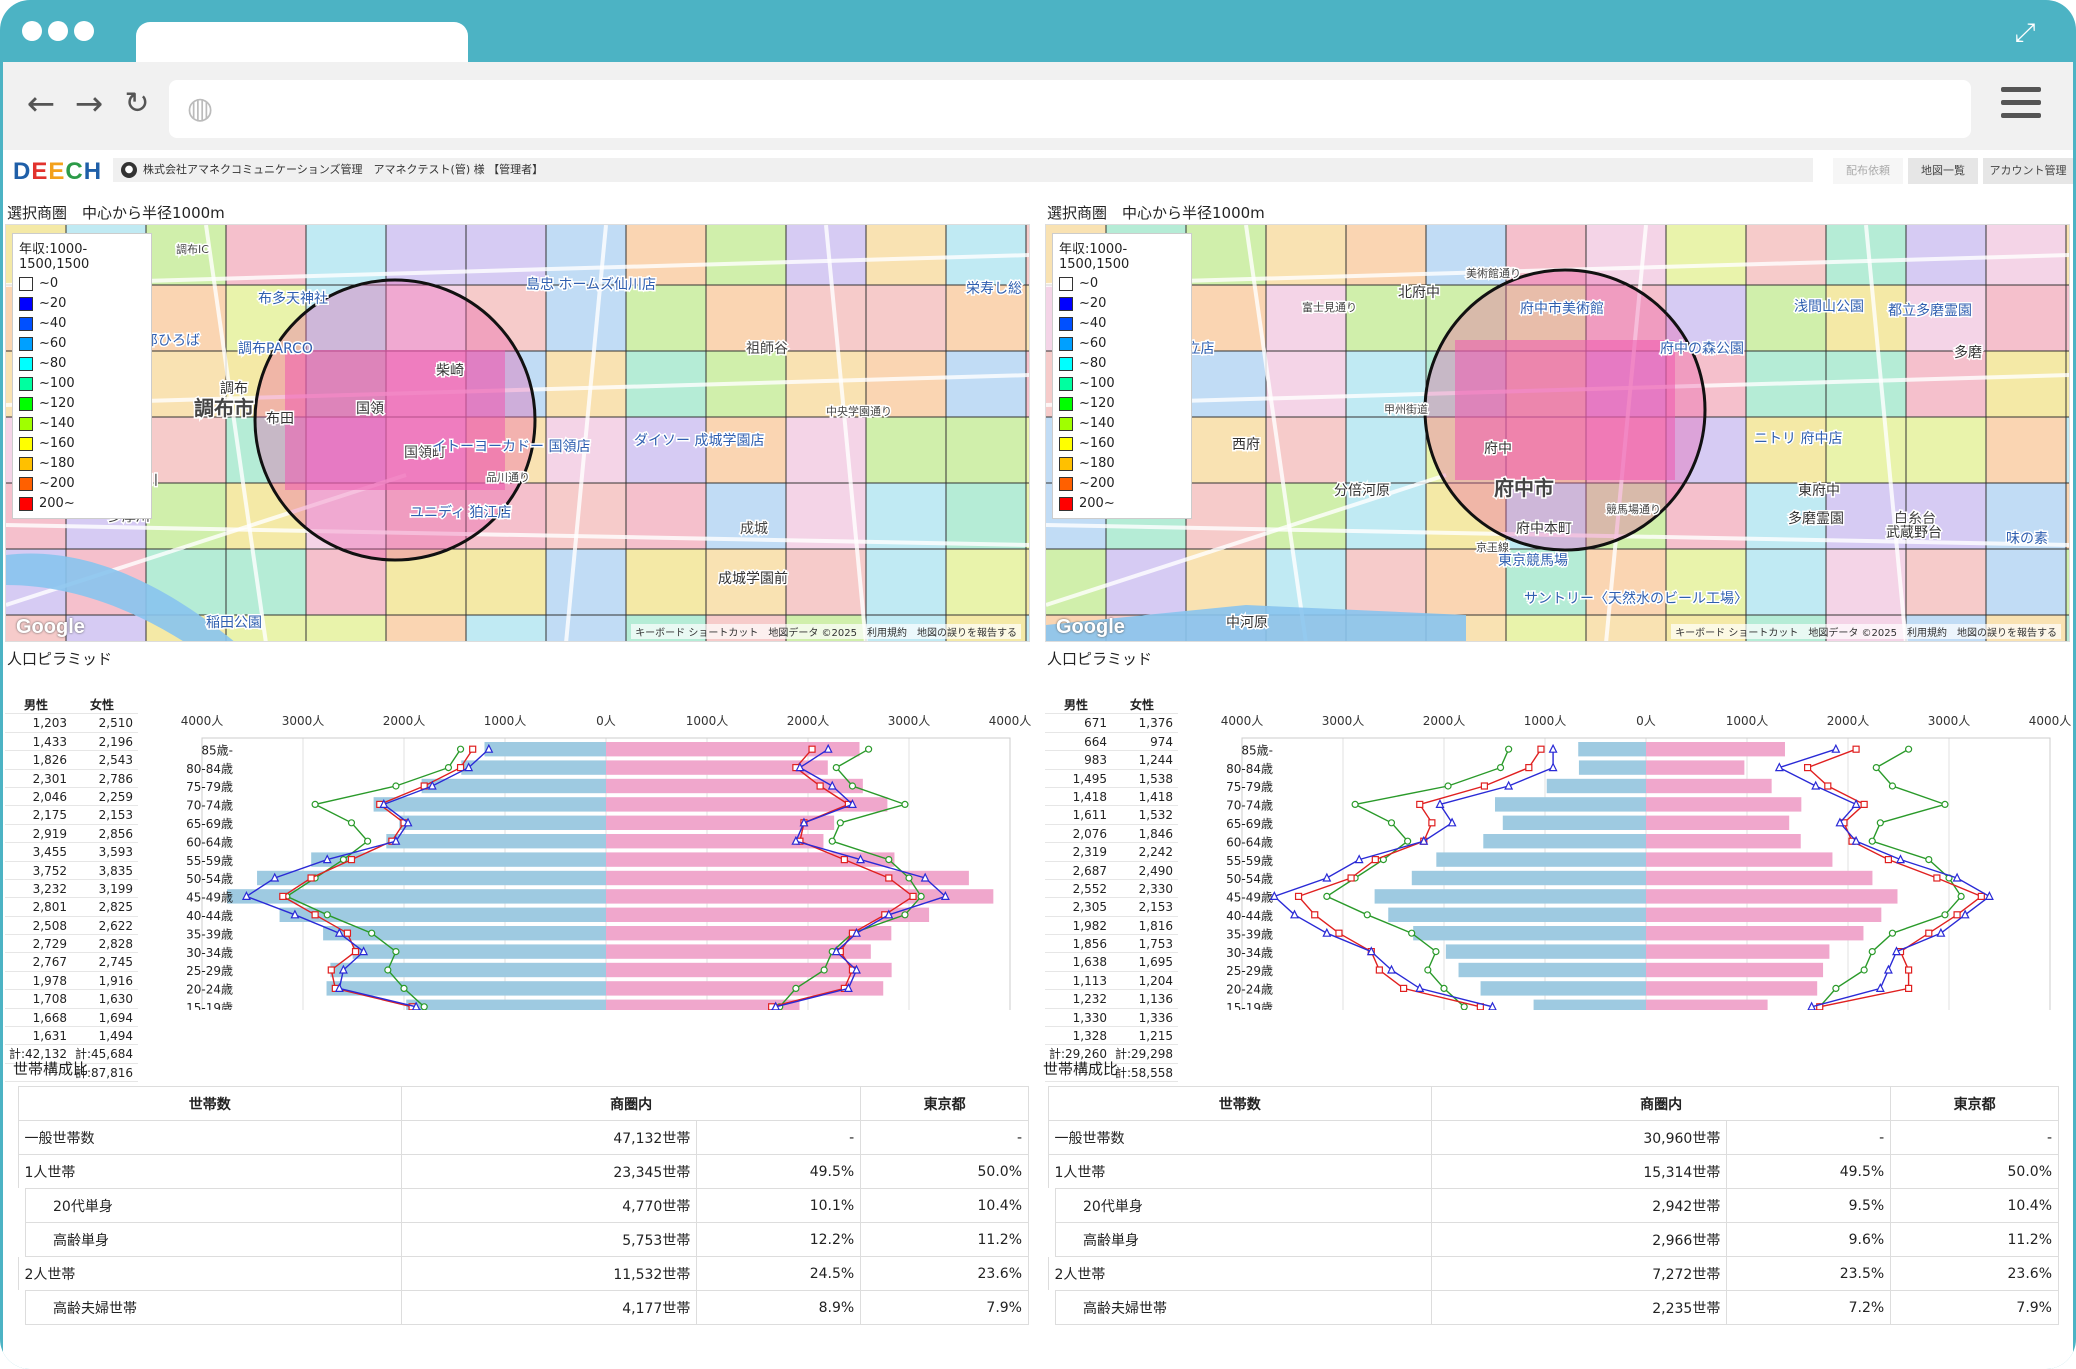  Describe the element at coordinates (89, 104) in the screenshot. I see `forward-arrow-icon: →` at that location.